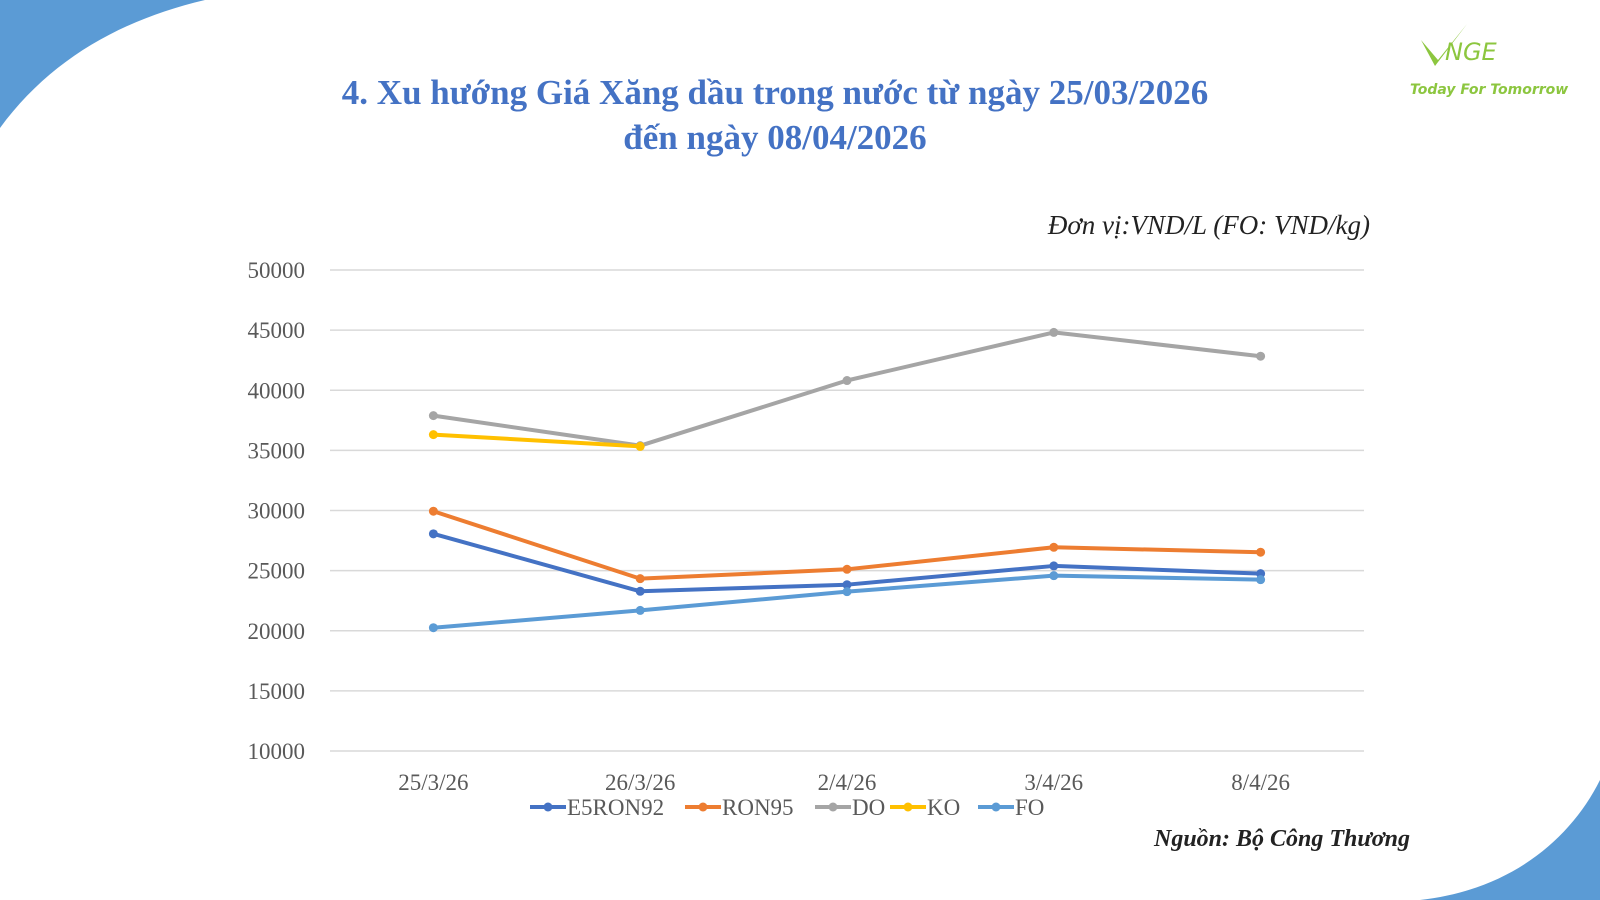 This screenshot has height=900, width=1600. What do you see at coordinates (758, 807) in the screenshot?
I see `legend-label: RON95` at bounding box center [758, 807].